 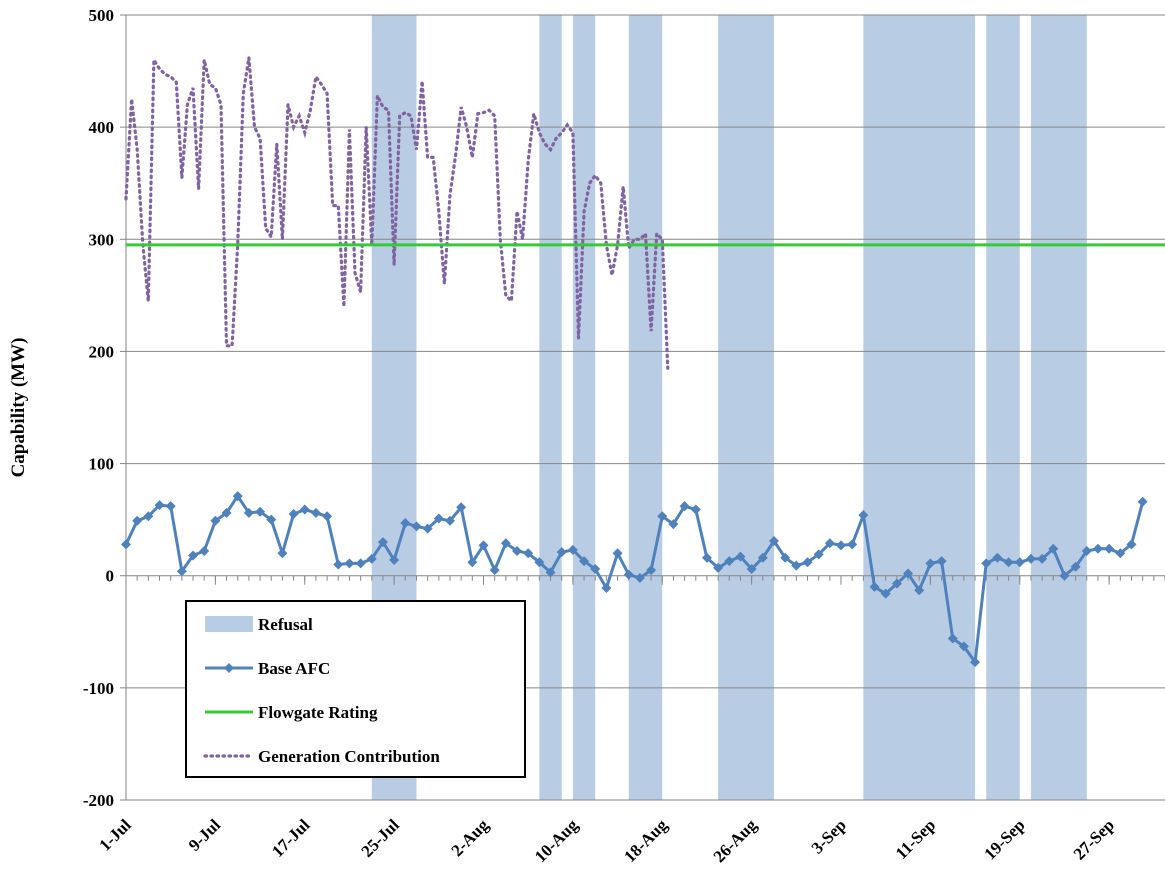 What do you see at coordinates (291, 838) in the screenshot?
I see `x-tick-label: 17-Jul` at bounding box center [291, 838].